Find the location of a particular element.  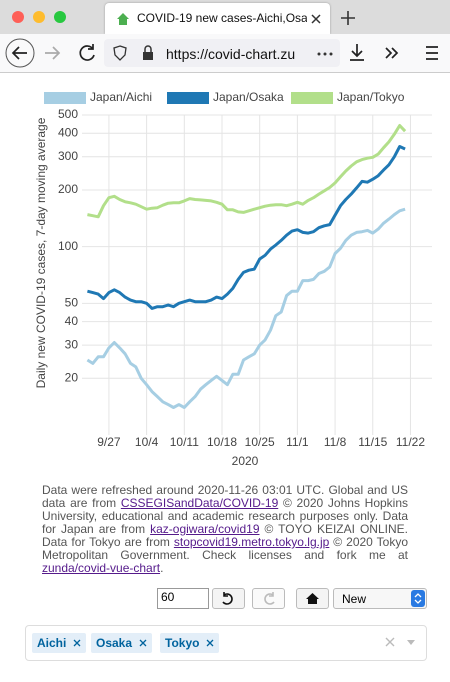

filter-chip: Tokyo is located at coordinates (190, 643).